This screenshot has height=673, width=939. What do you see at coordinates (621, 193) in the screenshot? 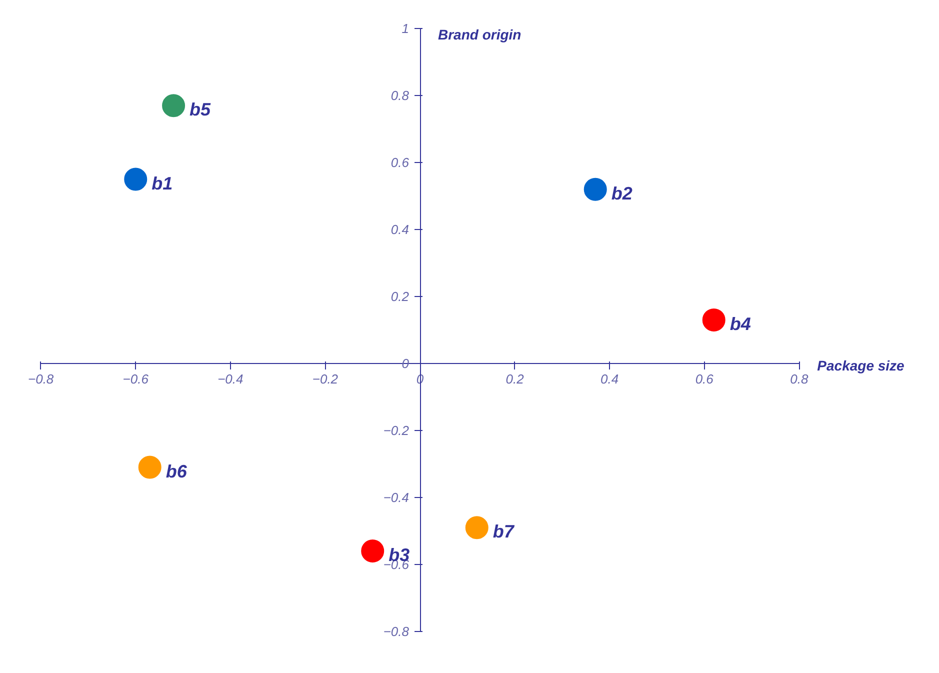
I see `series-label: b2` at bounding box center [621, 193].